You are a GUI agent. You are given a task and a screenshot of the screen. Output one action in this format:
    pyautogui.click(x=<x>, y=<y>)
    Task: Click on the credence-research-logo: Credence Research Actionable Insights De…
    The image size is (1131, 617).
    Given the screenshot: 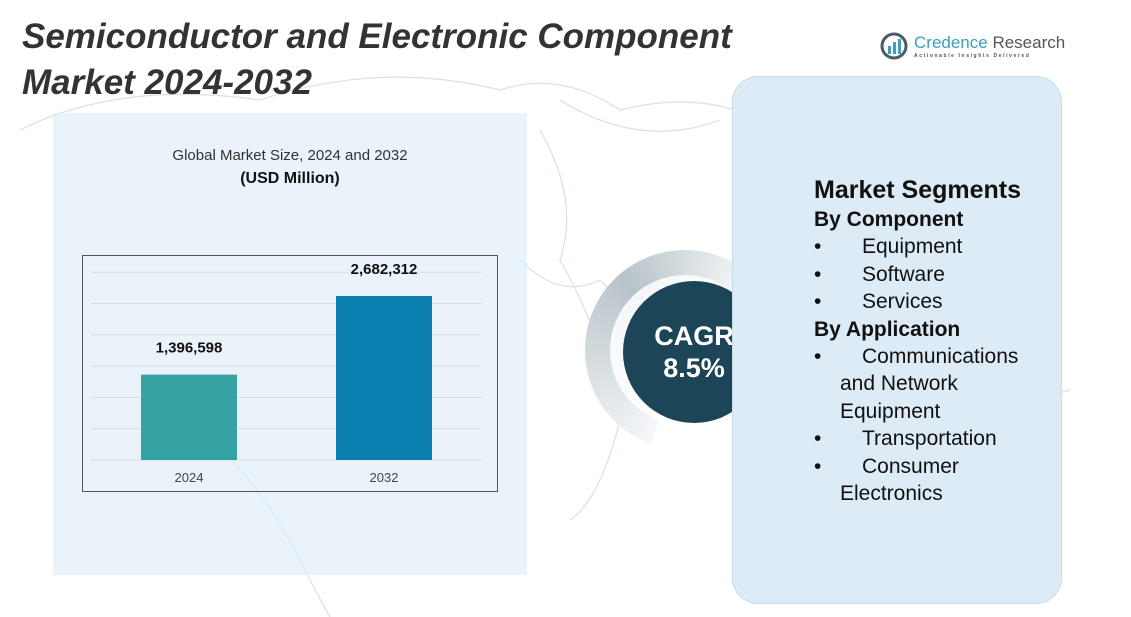 What is the action you would take?
    pyautogui.click(x=972, y=46)
    